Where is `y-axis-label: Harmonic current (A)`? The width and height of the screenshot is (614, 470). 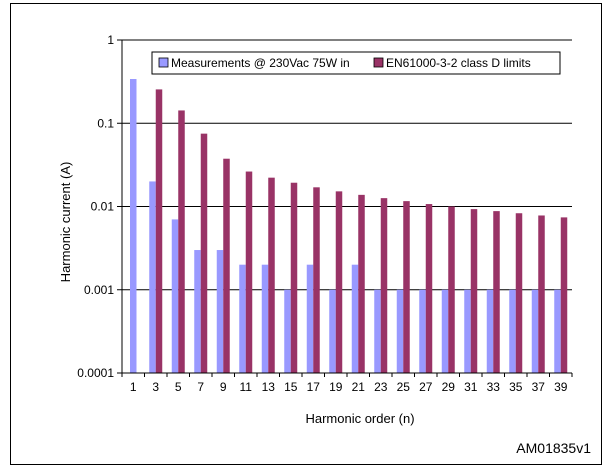 y-axis-label: Harmonic current (A) is located at coordinates (65, 222).